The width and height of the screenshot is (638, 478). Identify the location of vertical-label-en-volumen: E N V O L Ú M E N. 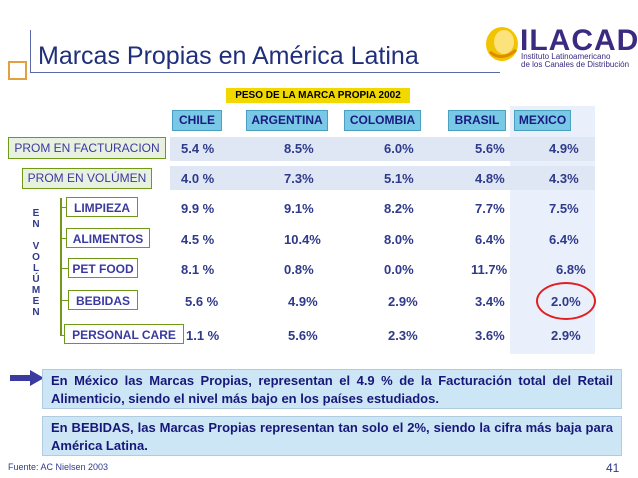
(36, 263).